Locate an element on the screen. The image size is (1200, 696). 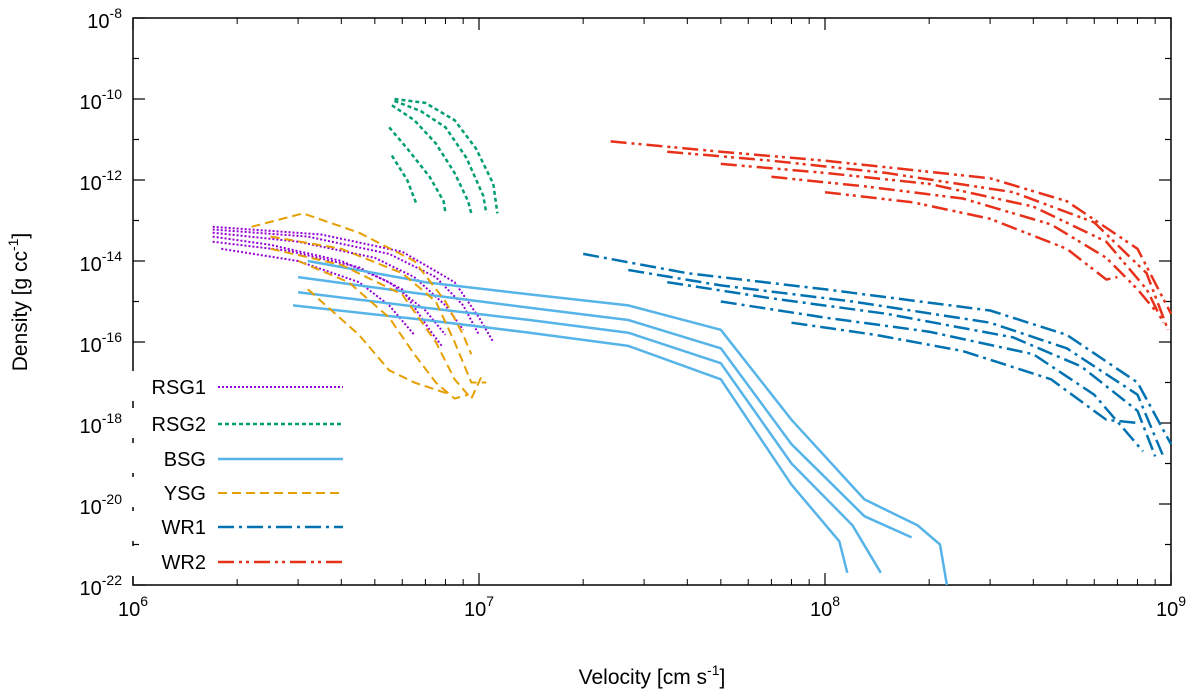
y-tick-label: 10-22 is located at coordinates (101, 586).